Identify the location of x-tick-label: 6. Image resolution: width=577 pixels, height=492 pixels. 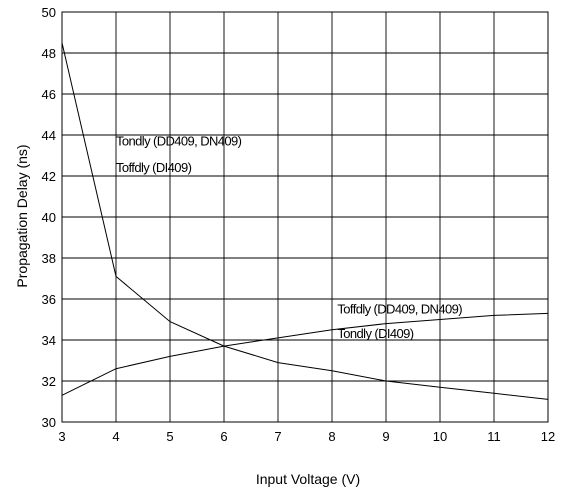
(223, 436).